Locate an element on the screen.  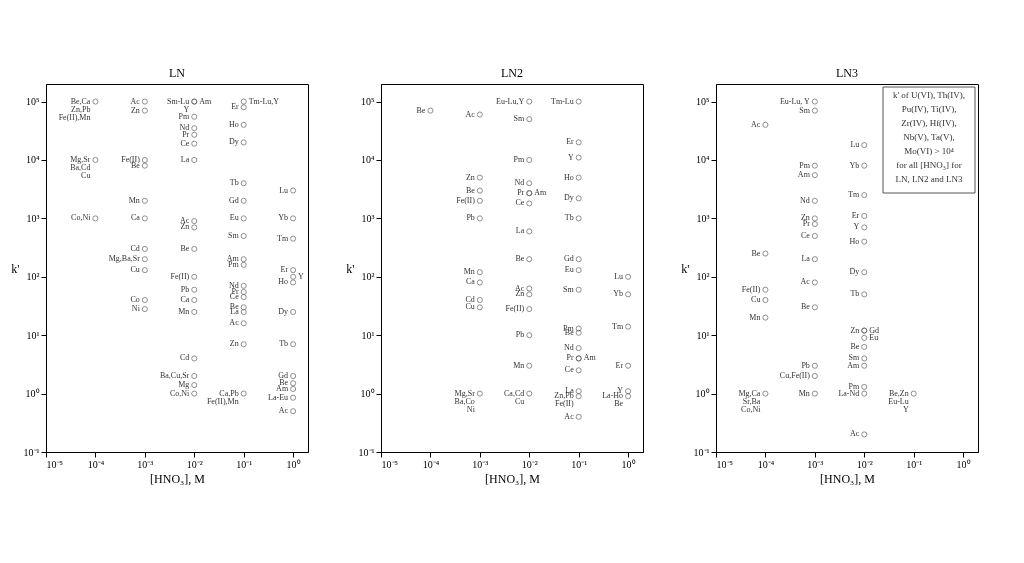
y-axis-title: k' is located at coordinates (15, 268).